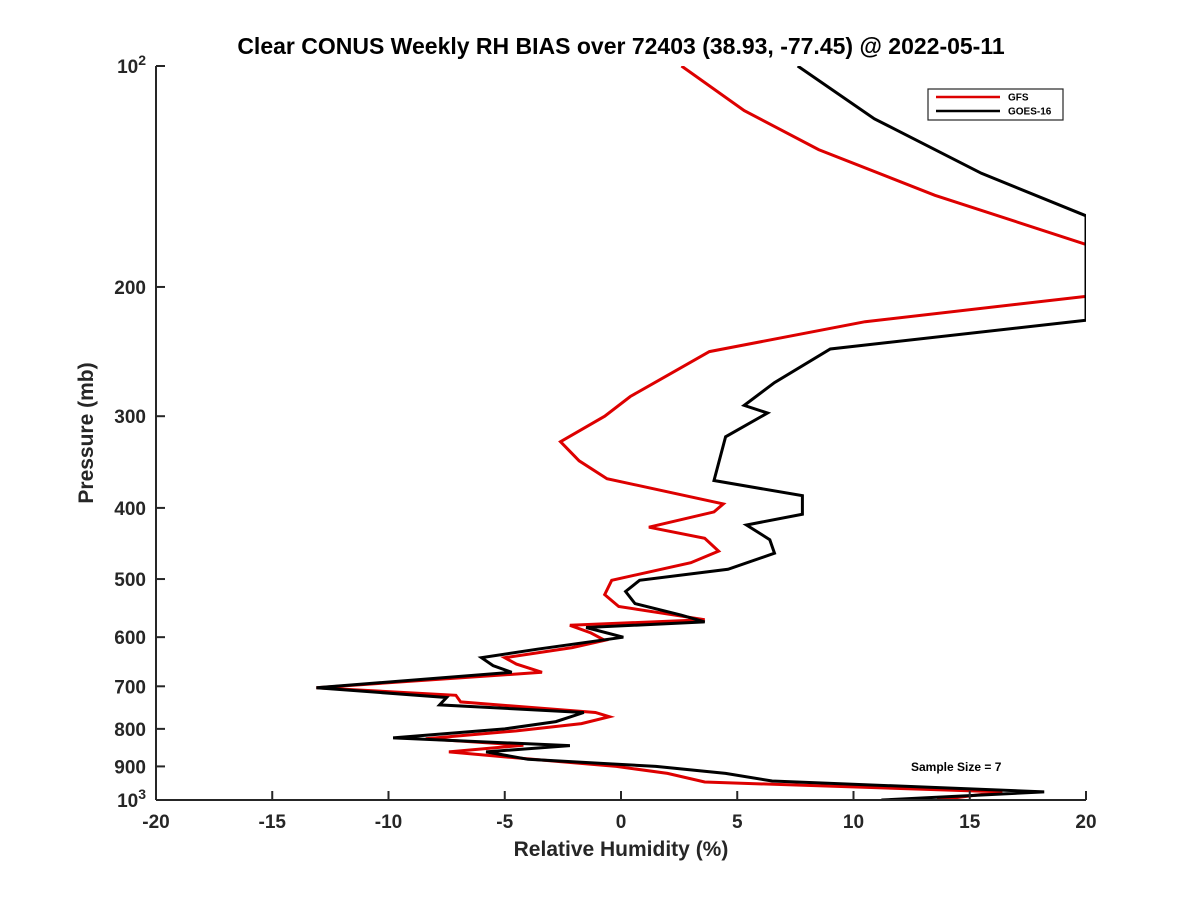 The height and width of the screenshot is (900, 1200). Describe the element at coordinates (388, 822) in the screenshot. I see `x-tick-label: -10` at that location.